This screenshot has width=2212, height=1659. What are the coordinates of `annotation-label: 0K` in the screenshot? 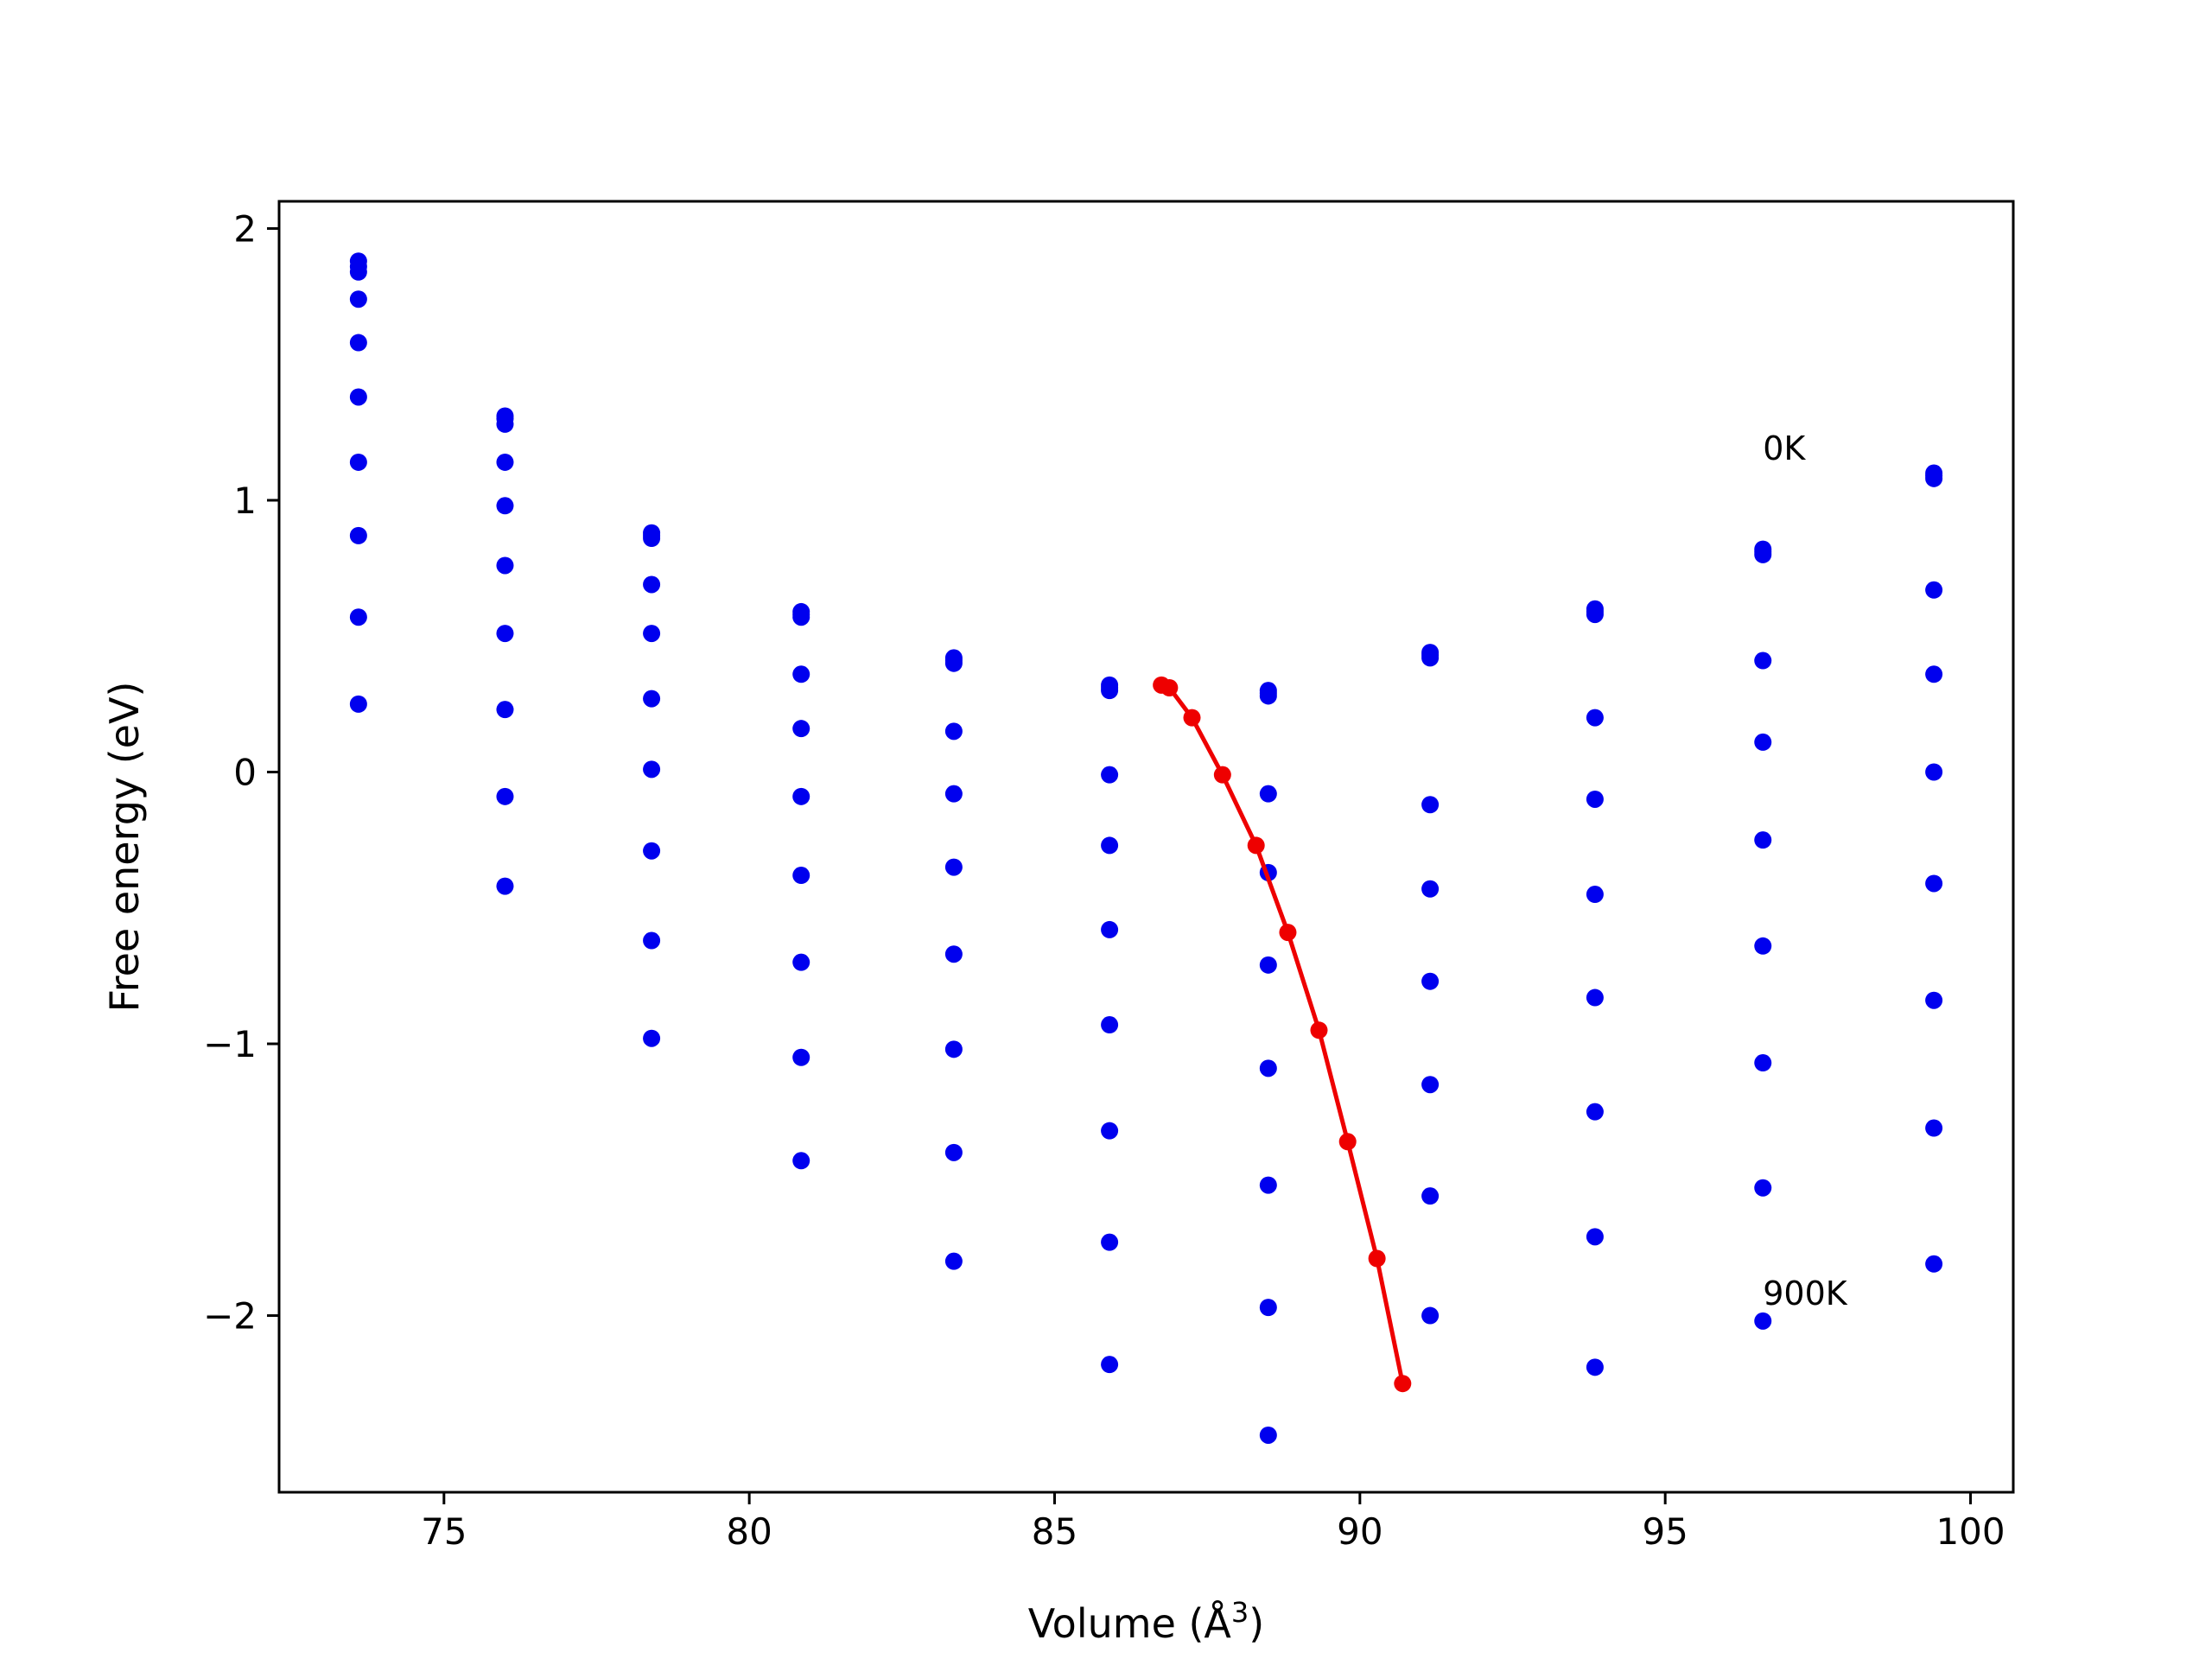 It's located at (1784, 448).